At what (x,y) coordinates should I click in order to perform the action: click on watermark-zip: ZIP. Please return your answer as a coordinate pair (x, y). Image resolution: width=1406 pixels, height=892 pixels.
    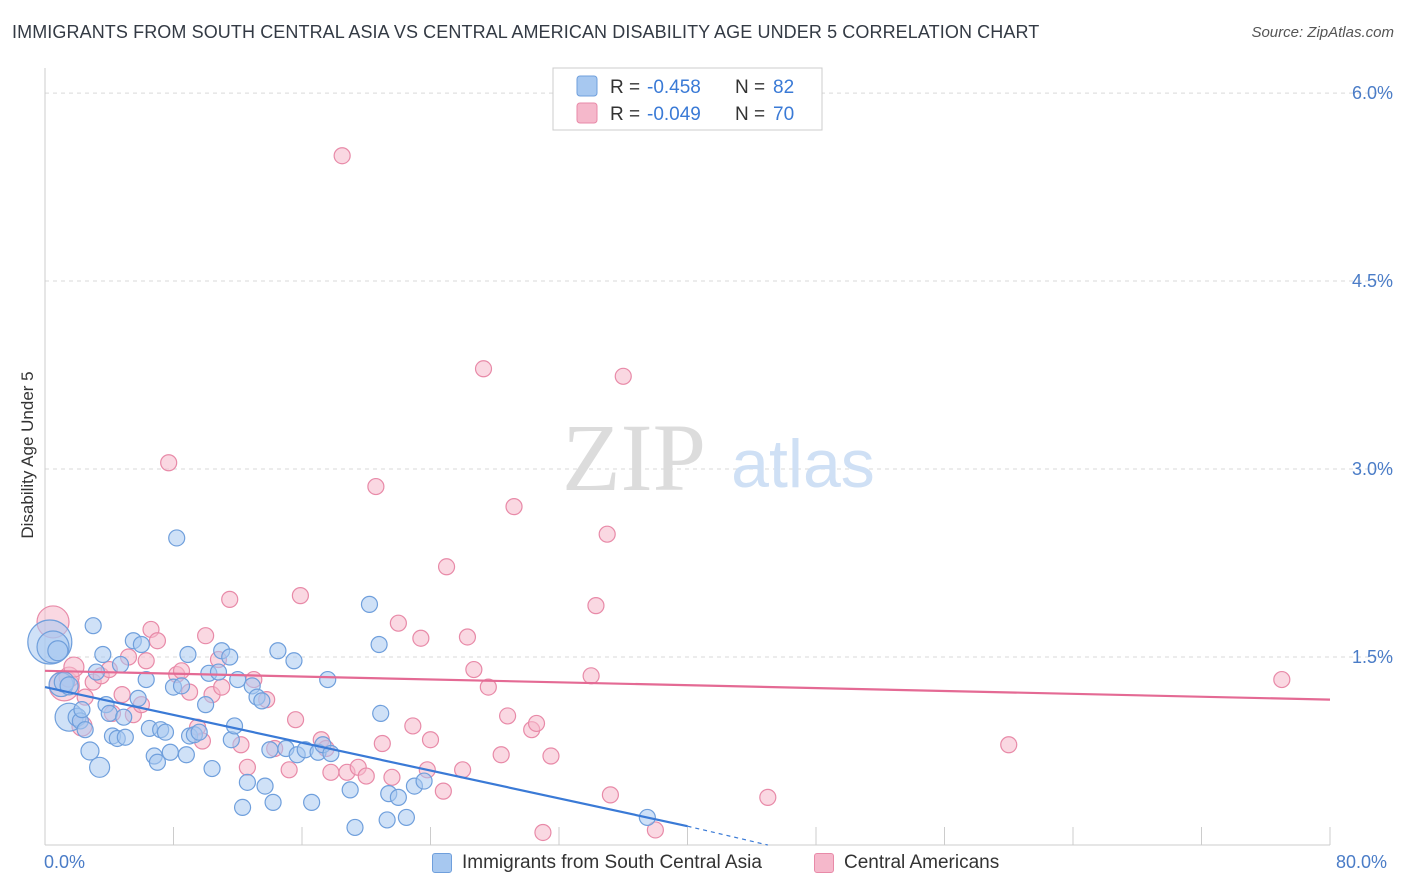
    Looking at the image, I should click on (634, 457).